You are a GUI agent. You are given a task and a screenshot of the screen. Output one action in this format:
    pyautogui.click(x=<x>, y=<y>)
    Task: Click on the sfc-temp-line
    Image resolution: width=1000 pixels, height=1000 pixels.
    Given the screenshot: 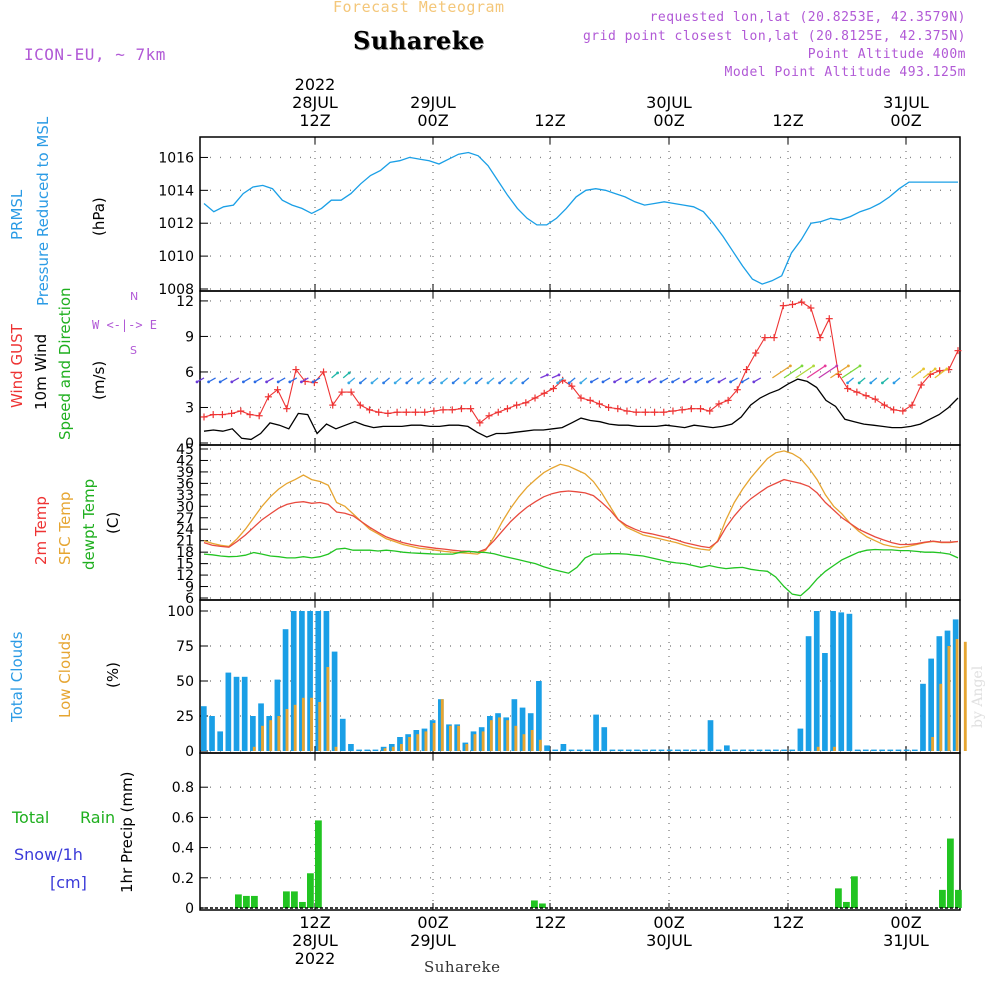 What is the action you would take?
    pyautogui.click(x=581, y=502)
    